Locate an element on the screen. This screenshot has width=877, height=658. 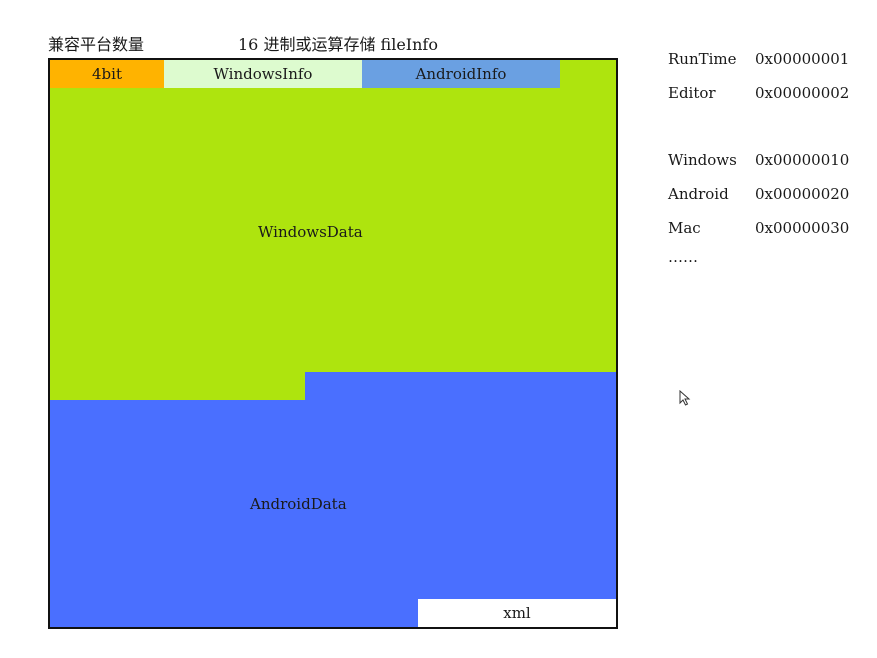
platform-count-label: 兼容平台数量 is located at coordinates (96, 43).